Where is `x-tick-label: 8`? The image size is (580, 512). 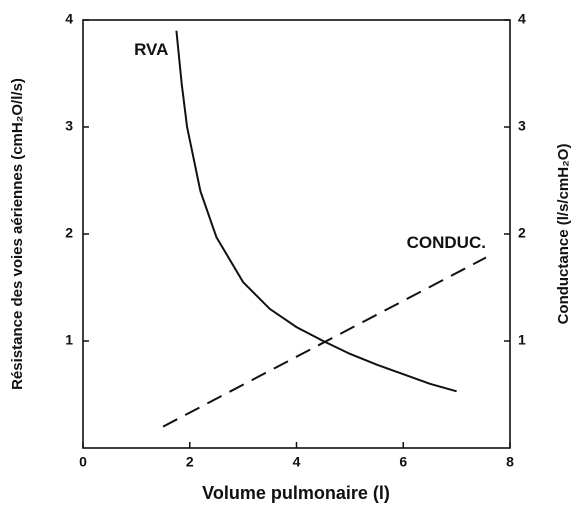
x-tick-label: 8 is located at coordinates (510, 462).